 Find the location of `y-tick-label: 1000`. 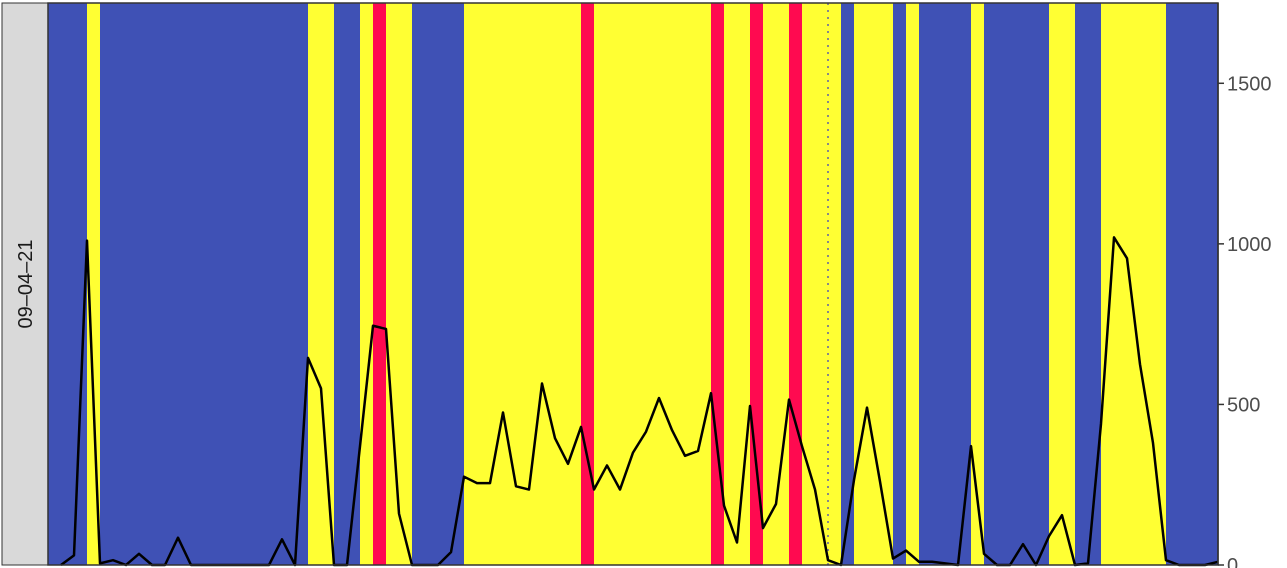

y-tick-label: 1000 is located at coordinates (1249, 245).